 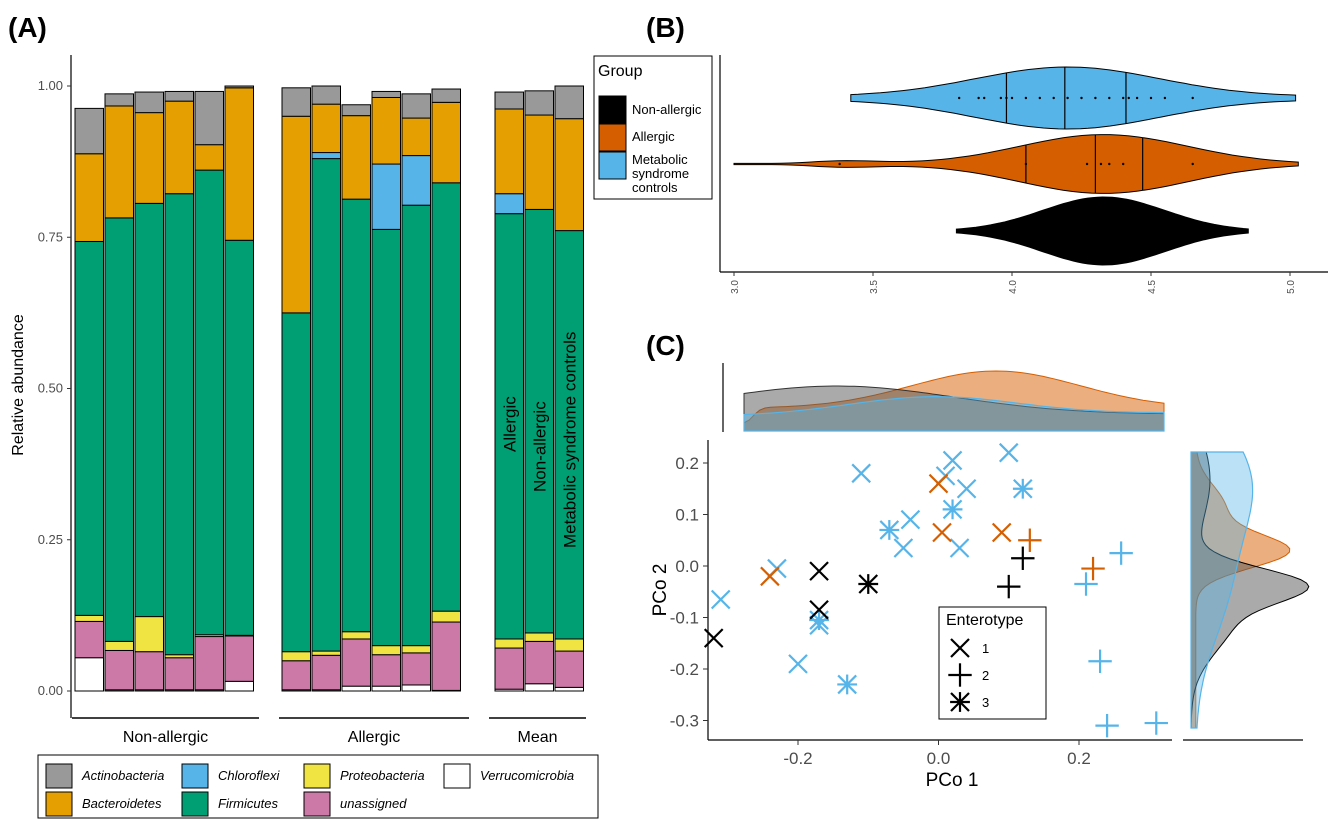 I want to click on legend-swatch-proteobacteria, so click(x=317, y=776).